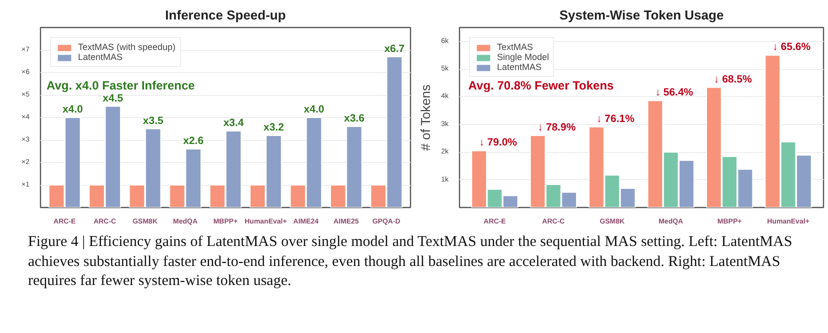 Image resolution: width=828 pixels, height=333 pixels. Describe the element at coordinates (233, 123) in the screenshot. I see `data-label: x3.4` at that location.